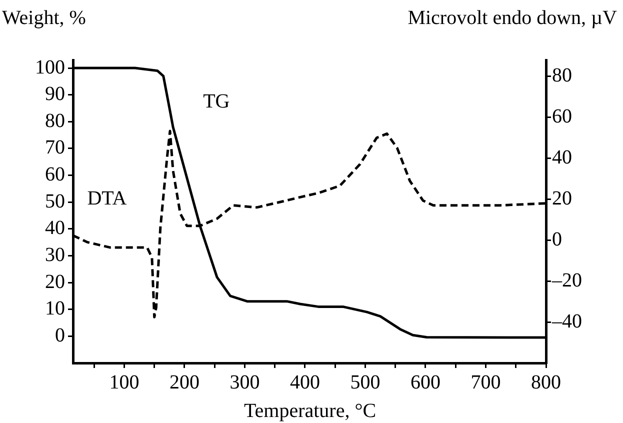 Image resolution: width=623 pixels, height=423 pixels. What do you see at coordinates (216, 101) in the screenshot?
I see `series-label: TG` at bounding box center [216, 101].